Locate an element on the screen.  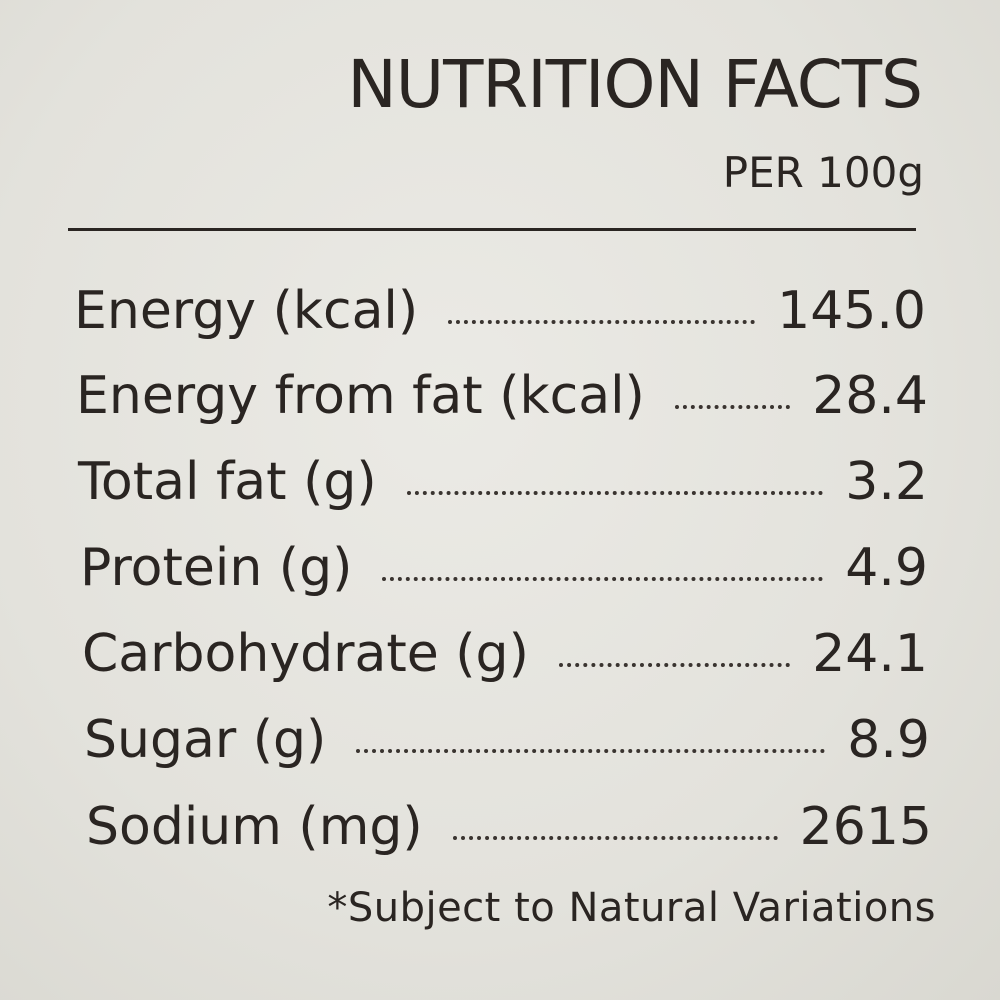
nutrient-row-total-fat: Total fat (g) 3.2 is located at coordinates (503, 482).